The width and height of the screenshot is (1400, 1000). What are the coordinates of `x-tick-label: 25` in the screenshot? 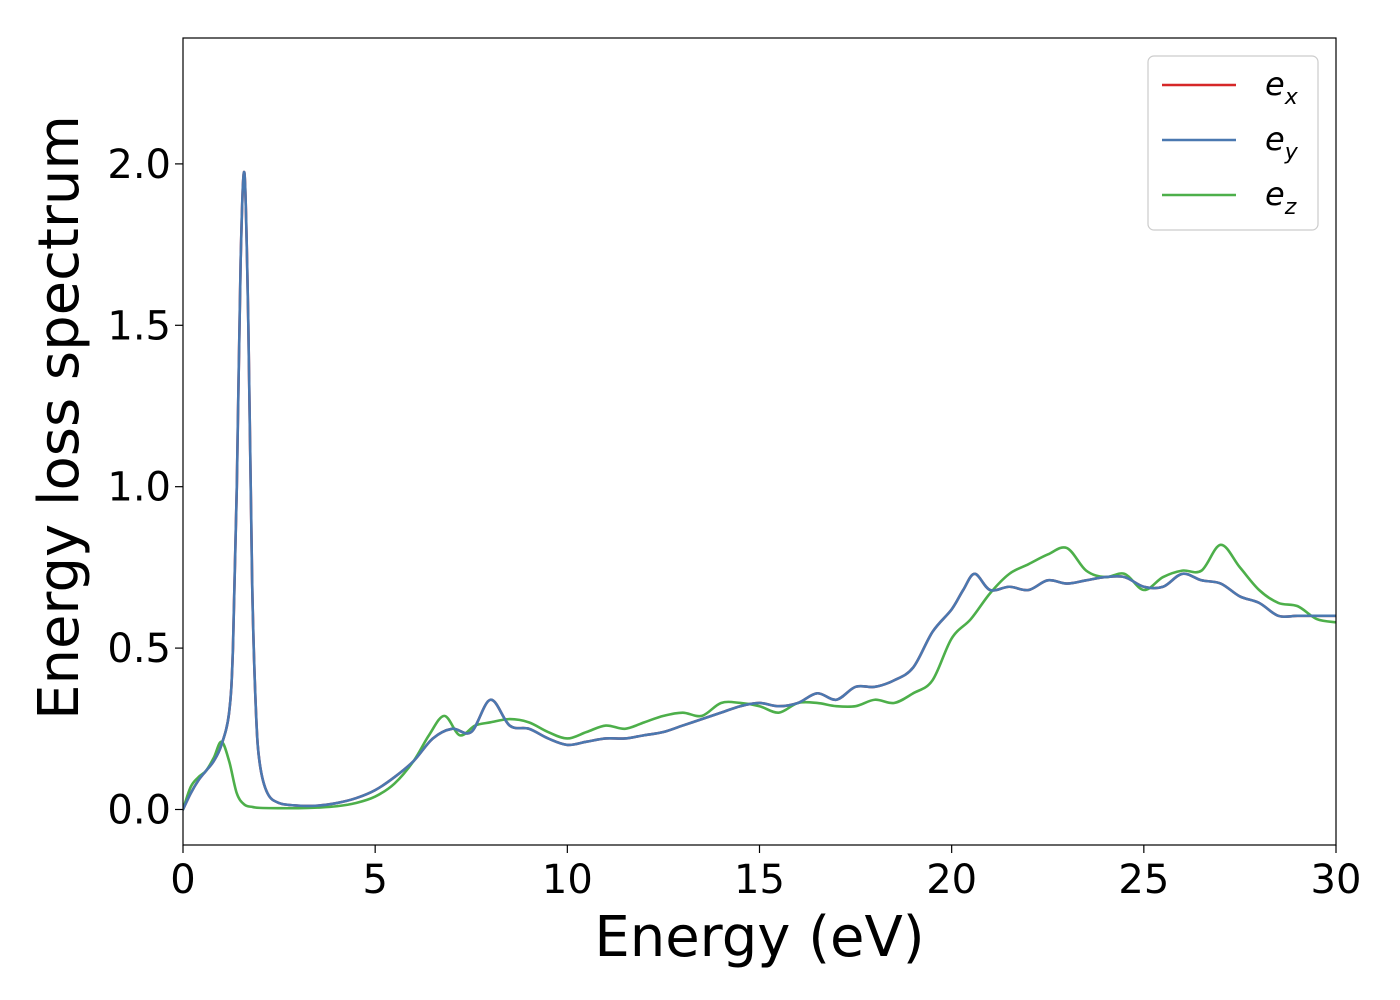 It's located at (1143, 880).